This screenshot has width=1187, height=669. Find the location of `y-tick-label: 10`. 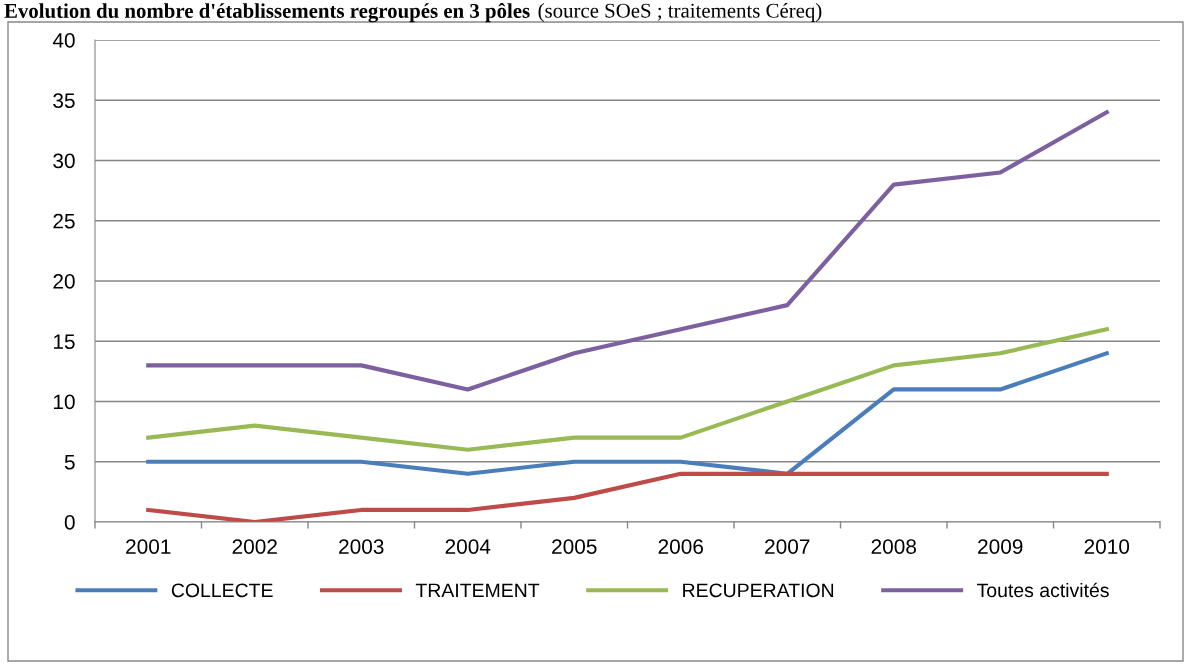

y-tick-label: 10 is located at coordinates (64, 402).